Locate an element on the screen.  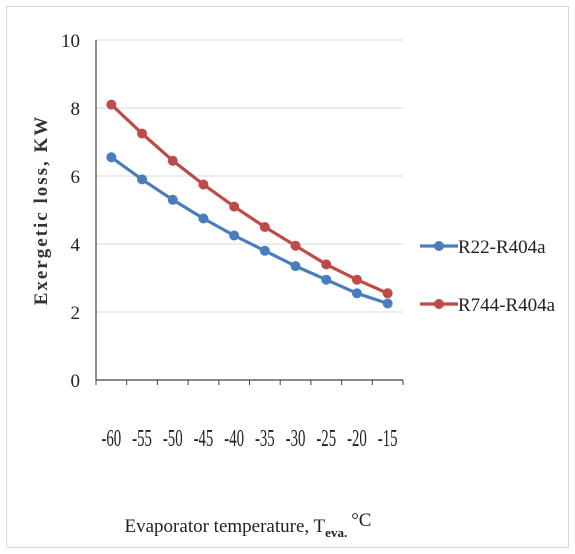
x-axis-label-main: Evaporator temperature, T is located at coordinates (225, 526).